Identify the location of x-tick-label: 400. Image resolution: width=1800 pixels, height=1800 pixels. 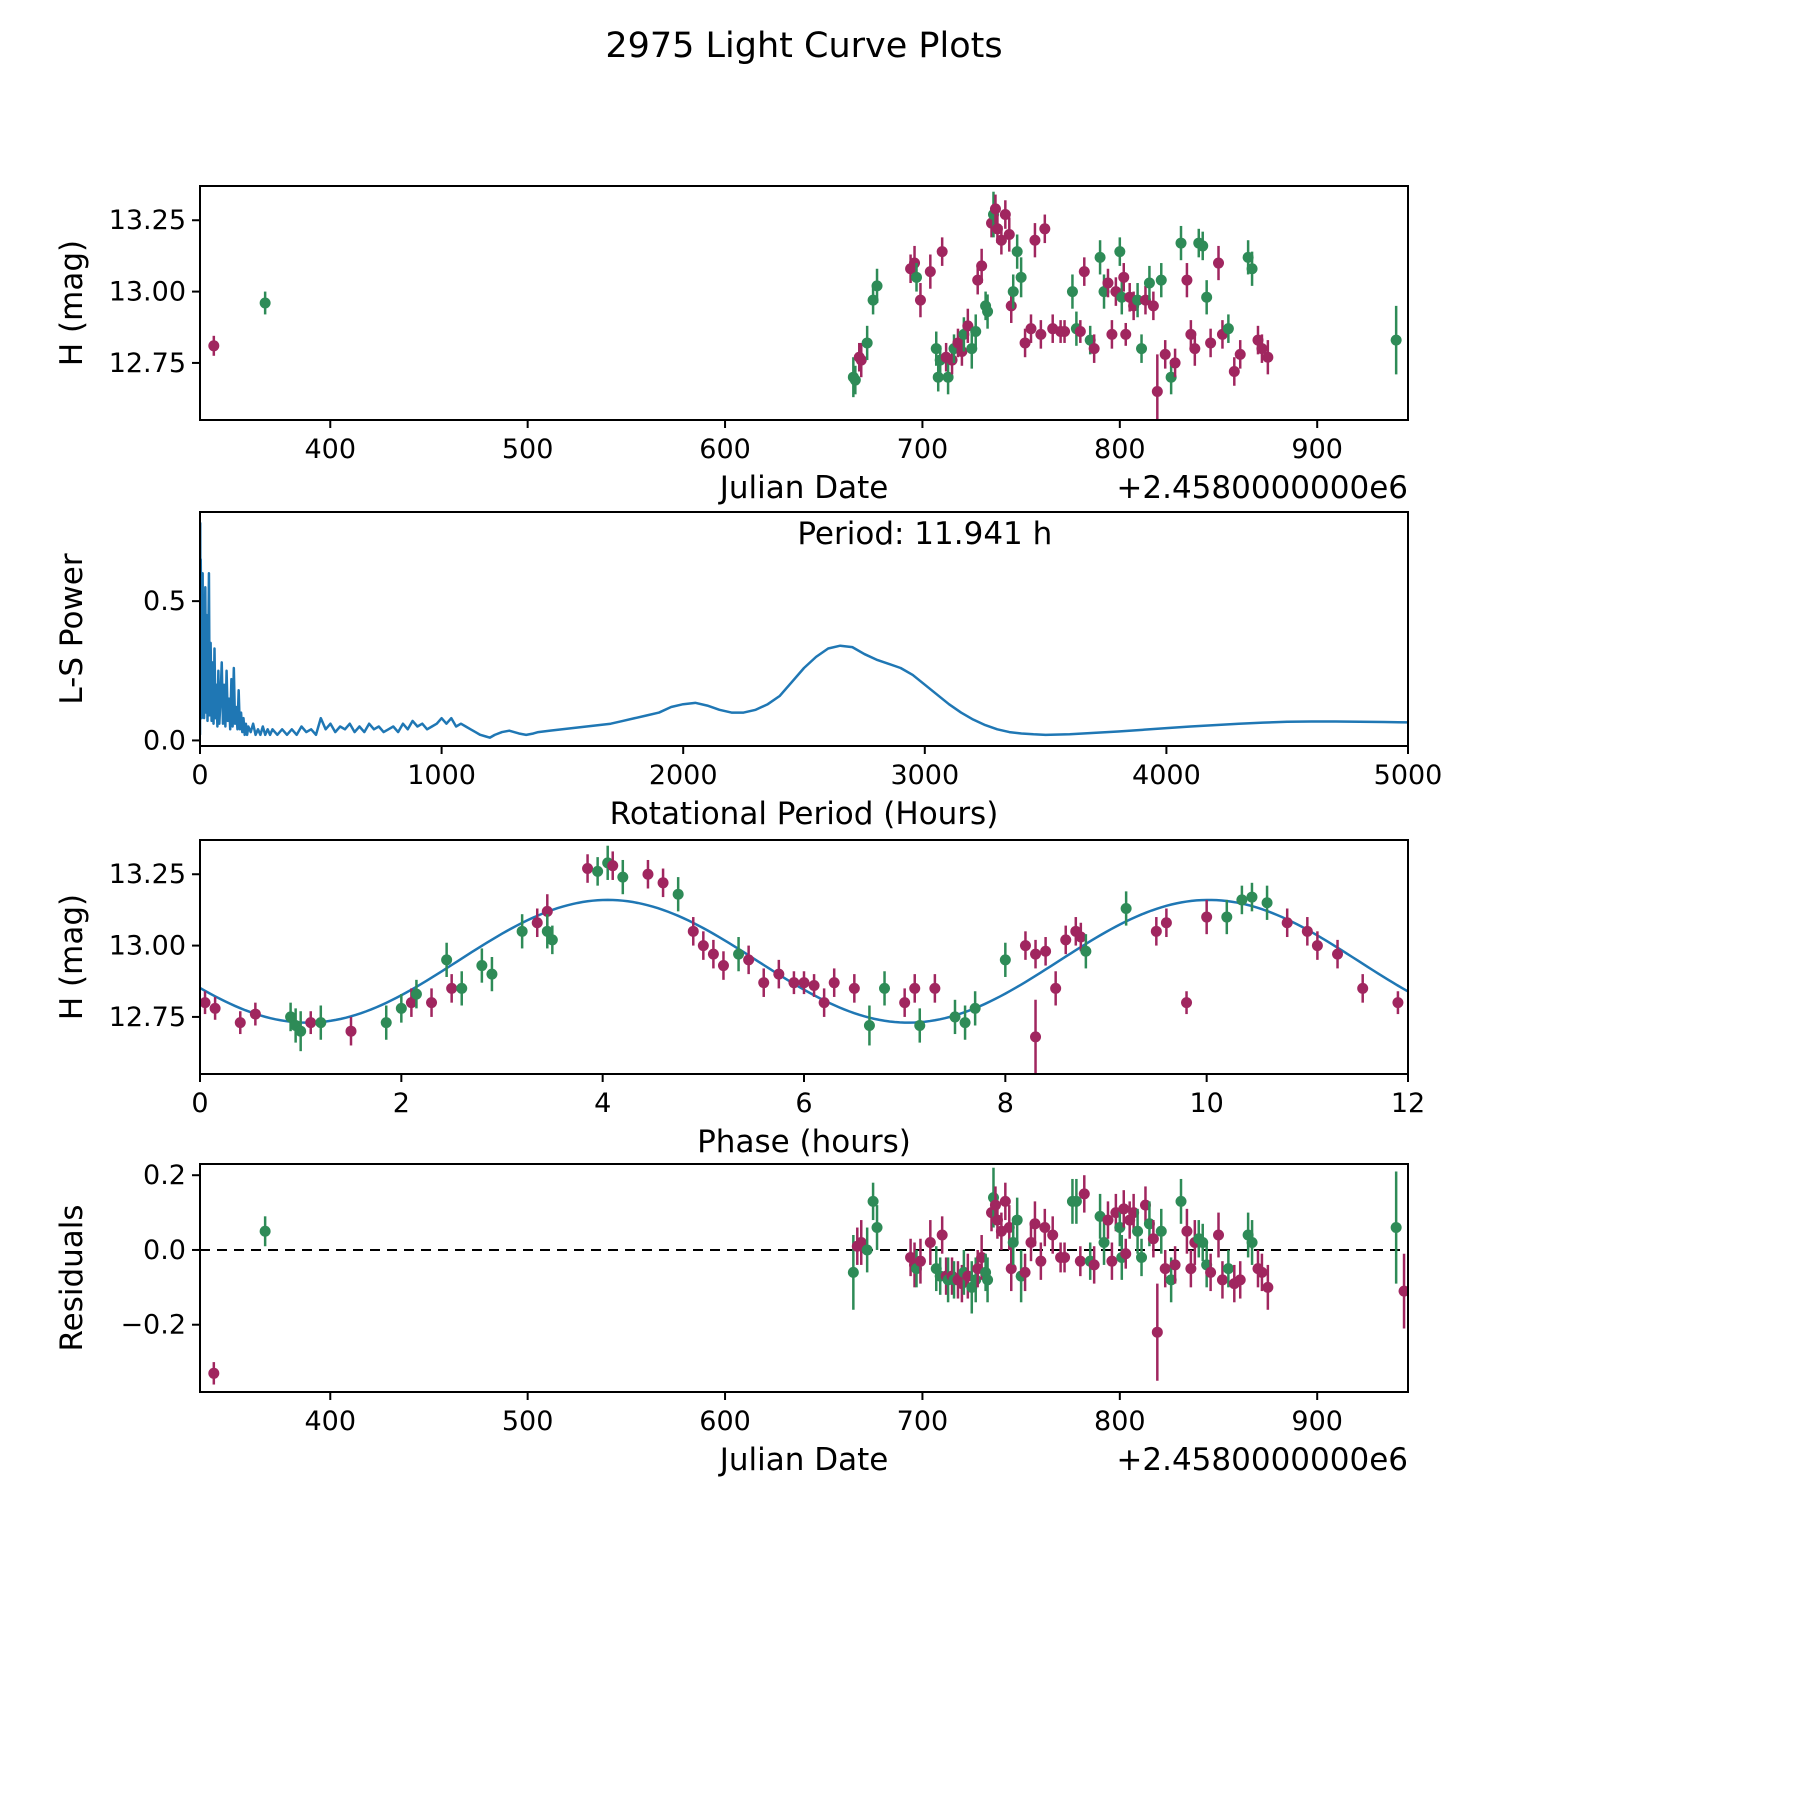
(331, 1421).